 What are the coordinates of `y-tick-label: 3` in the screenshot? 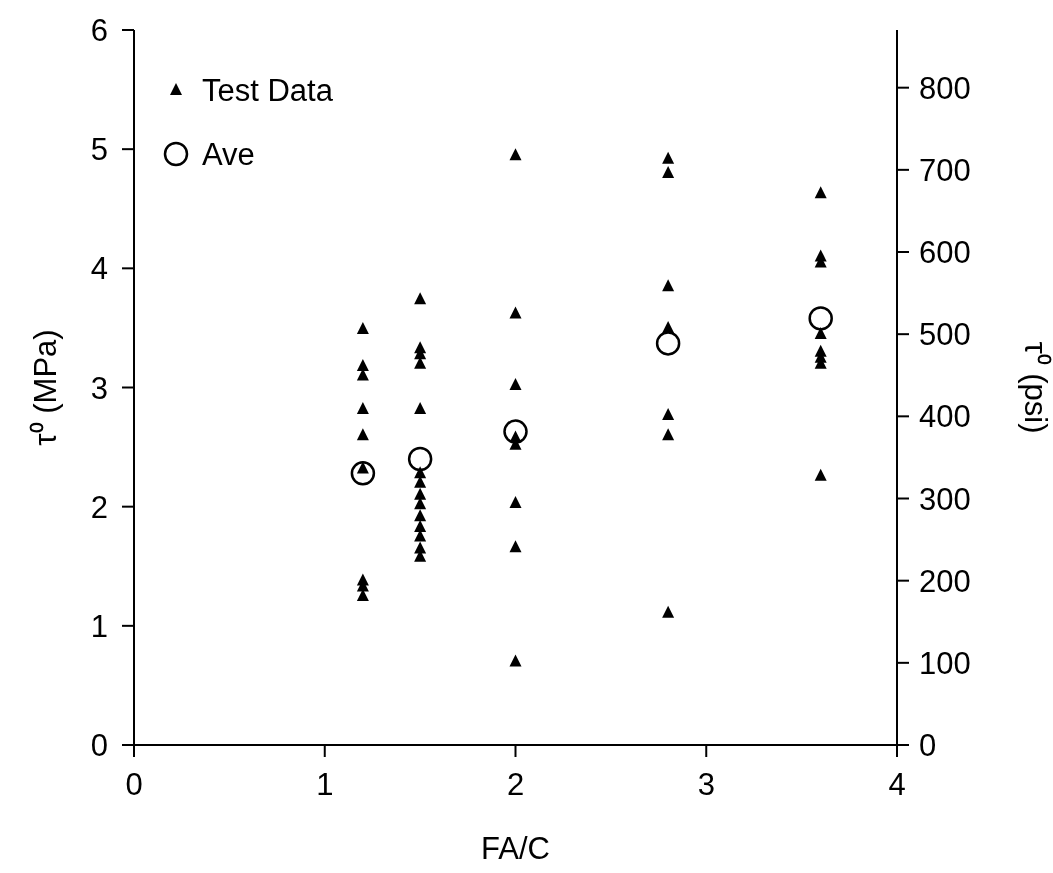 It's located at (99, 388).